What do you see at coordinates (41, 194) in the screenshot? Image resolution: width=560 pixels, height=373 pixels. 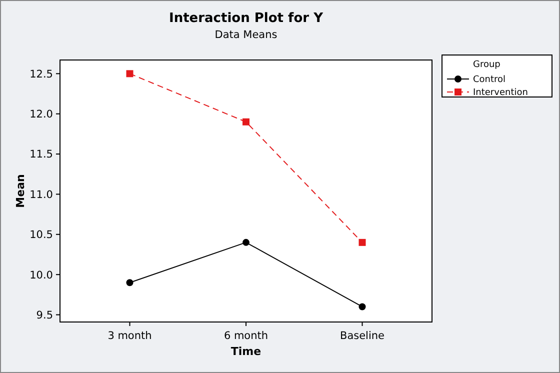 I see `y-tick-label: 11.0` at bounding box center [41, 194].